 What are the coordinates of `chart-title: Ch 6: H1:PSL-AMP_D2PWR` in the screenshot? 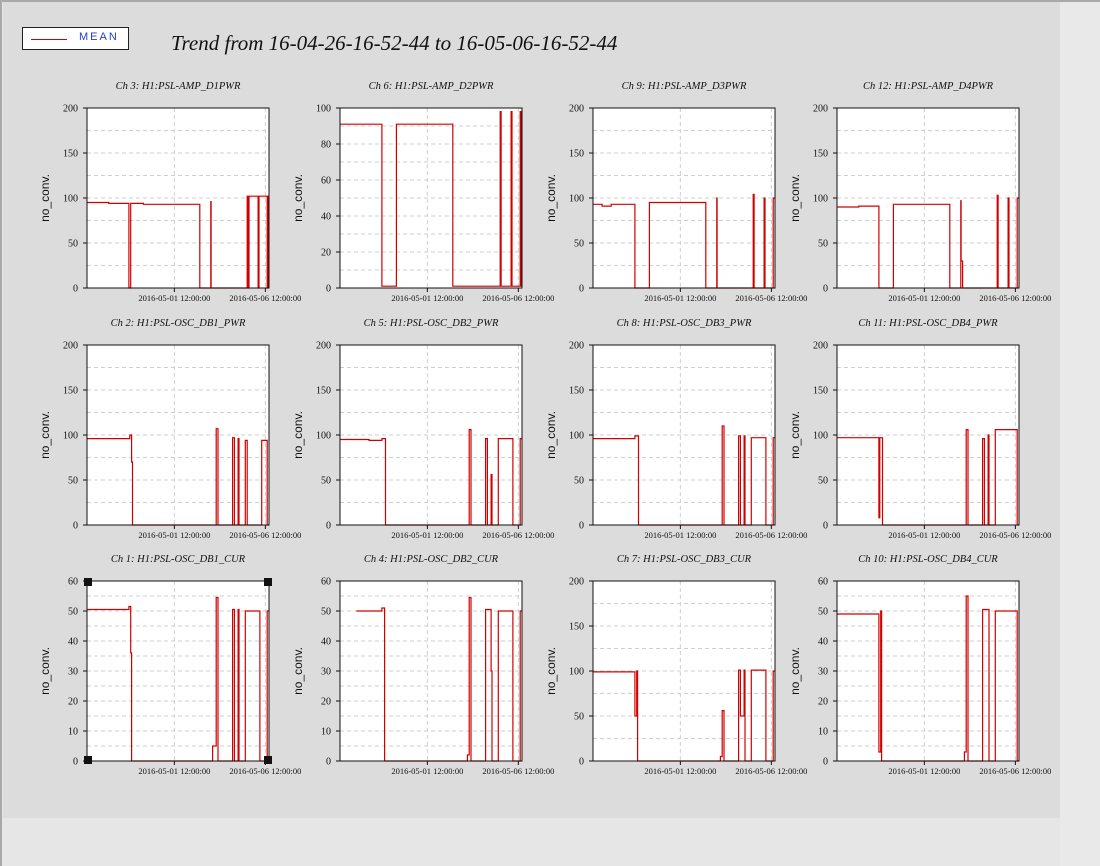 It's located at (431, 86).